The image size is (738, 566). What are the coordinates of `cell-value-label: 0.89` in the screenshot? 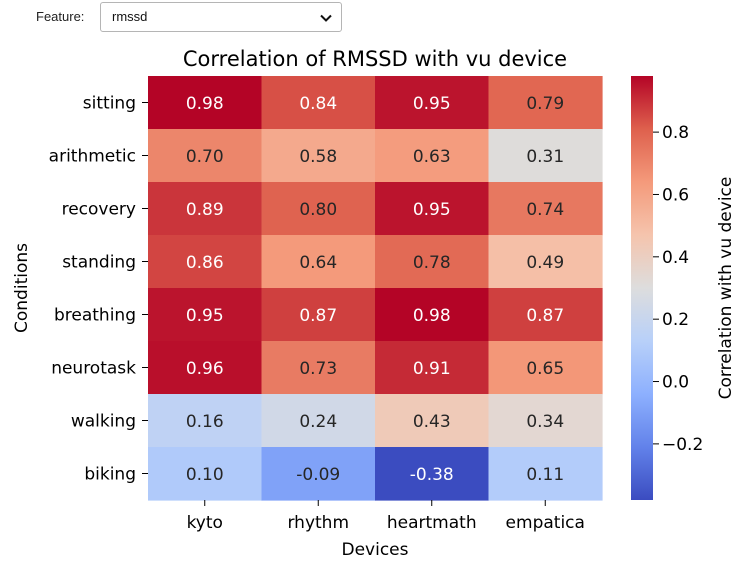 It's located at (205, 210).